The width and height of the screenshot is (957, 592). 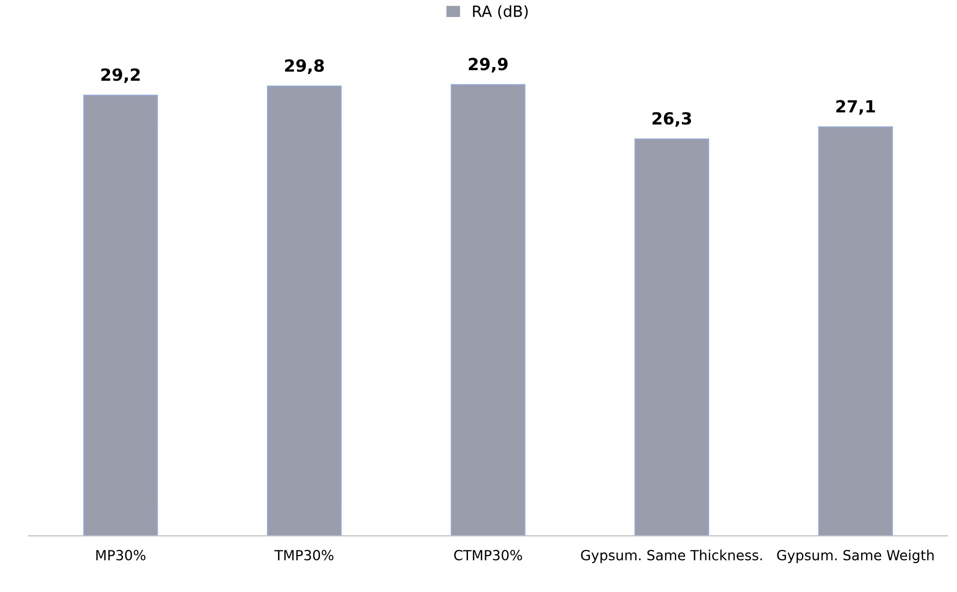 What do you see at coordinates (500, 12) in the screenshot?
I see `legend-label: RA (dB)` at bounding box center [500, 12].